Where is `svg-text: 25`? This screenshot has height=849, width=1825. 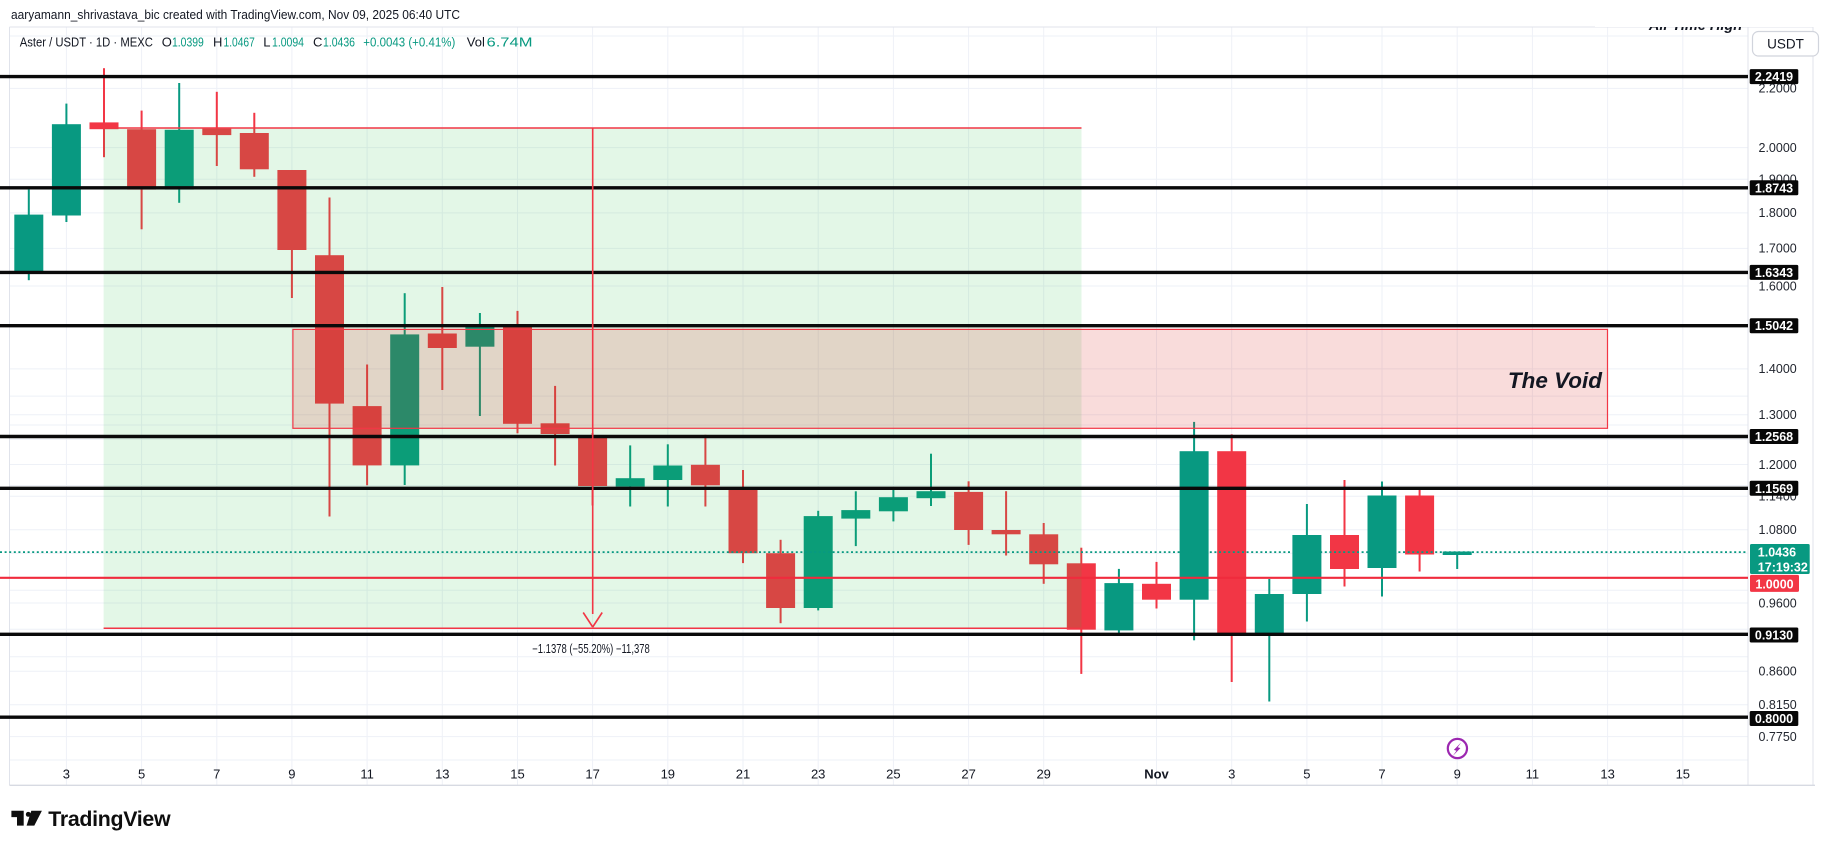 svg-text: 25 is located at coordinates (893, 774).